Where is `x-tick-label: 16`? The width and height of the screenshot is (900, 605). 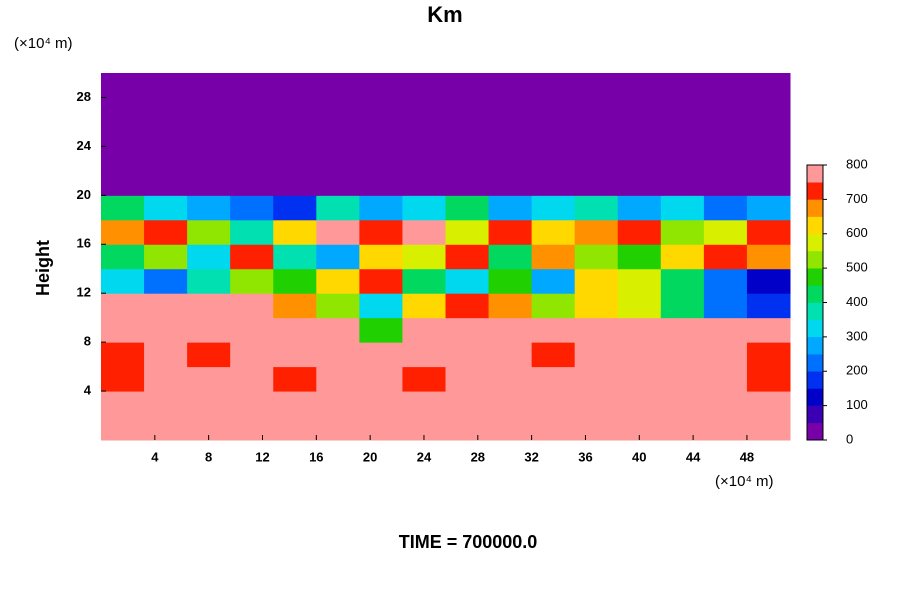
x-tick-label: 16 is located at coordinates (316, 456).